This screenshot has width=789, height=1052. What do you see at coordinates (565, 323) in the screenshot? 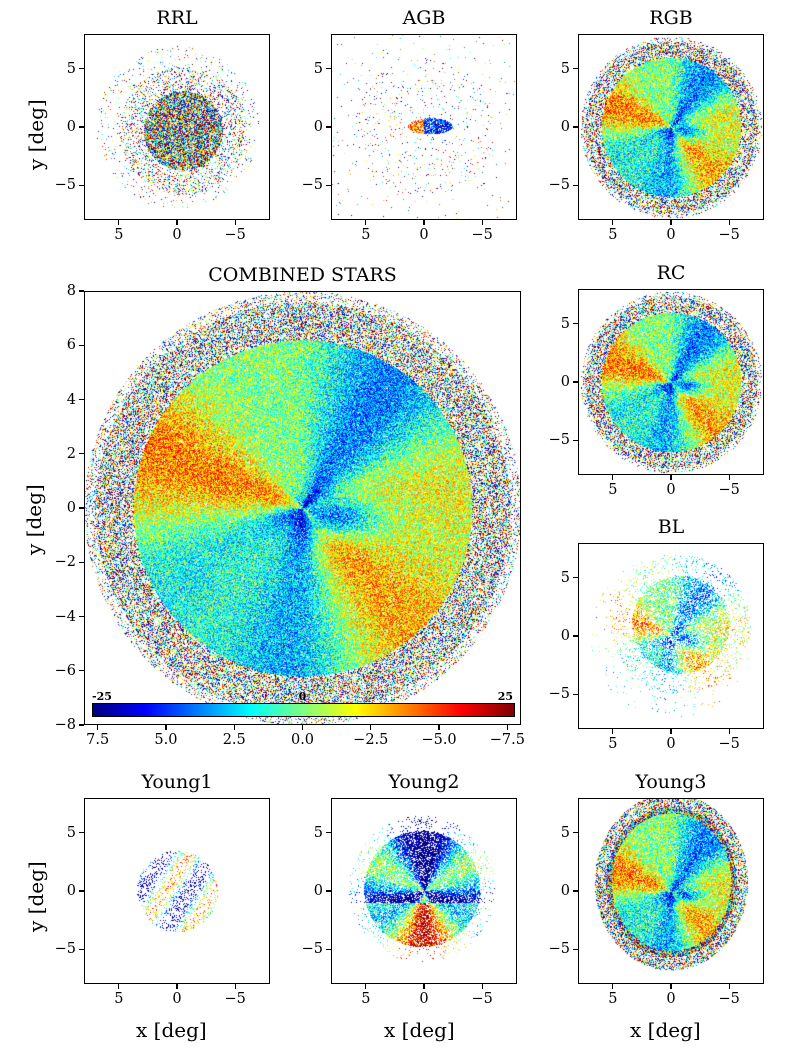
I see `rc-ytick-label: 5` at bounding box center [565, 323].